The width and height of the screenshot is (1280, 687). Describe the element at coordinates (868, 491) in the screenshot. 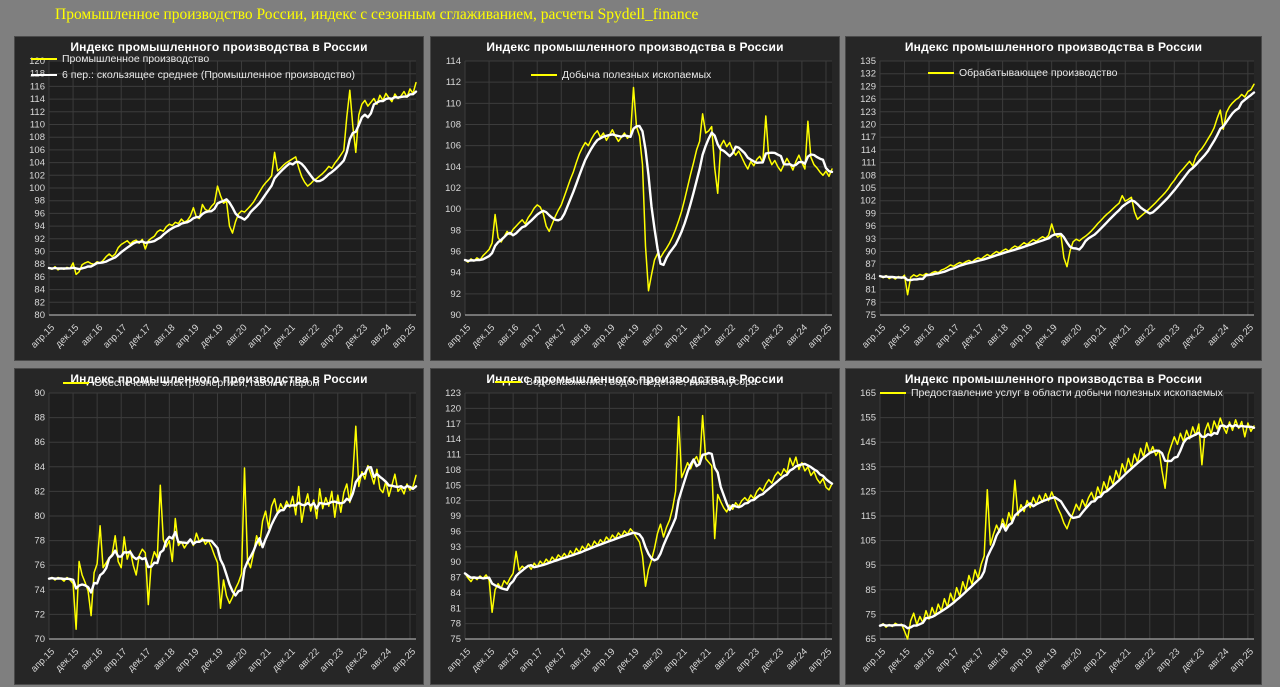

I see `y-axis-tick-label: 125` at that location.